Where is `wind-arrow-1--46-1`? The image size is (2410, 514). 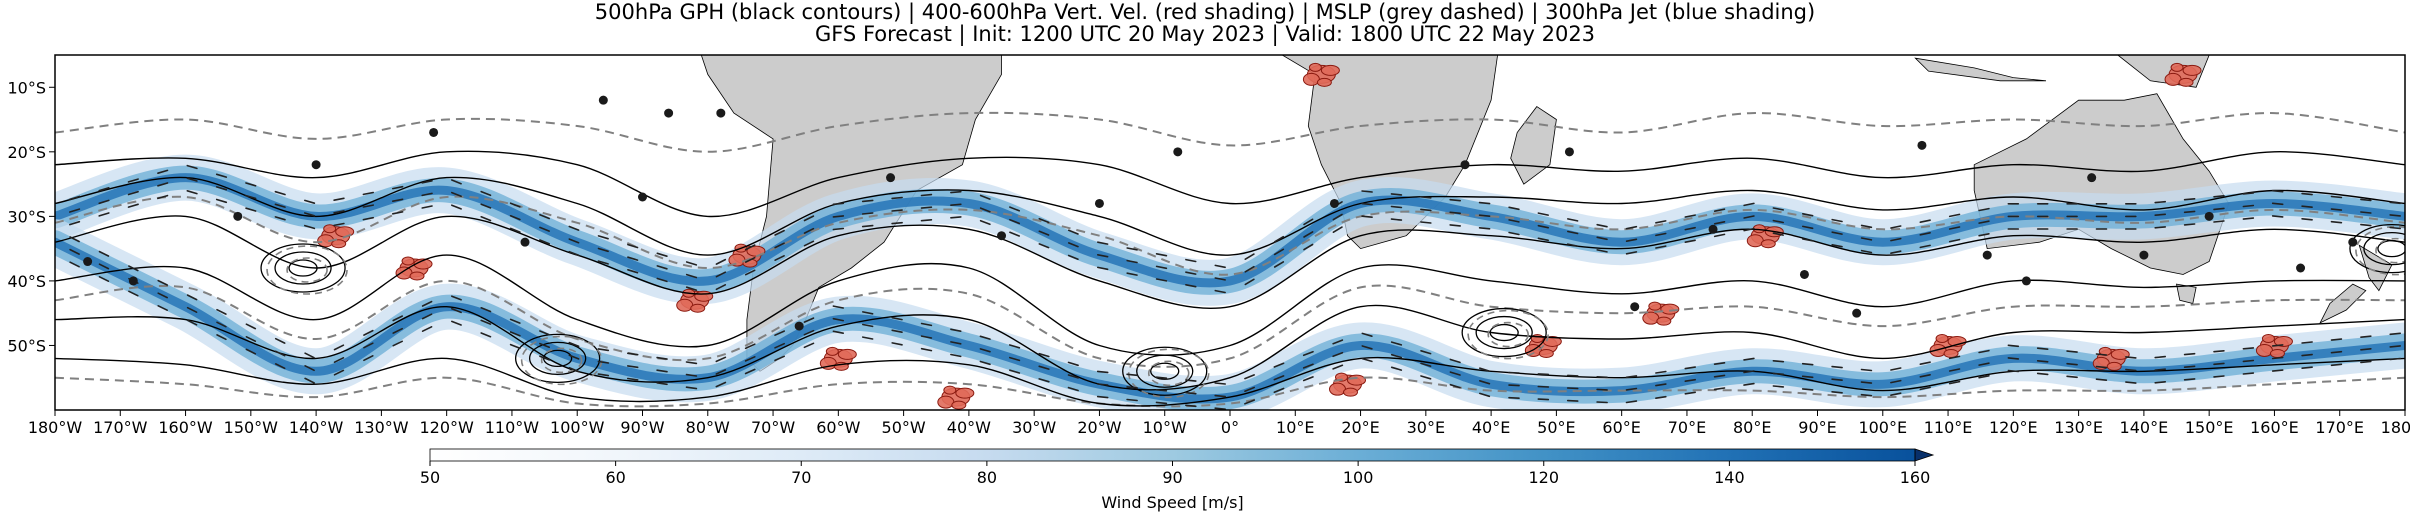
wind-arrow-1--46-1 is located at coordinates (926, 337).